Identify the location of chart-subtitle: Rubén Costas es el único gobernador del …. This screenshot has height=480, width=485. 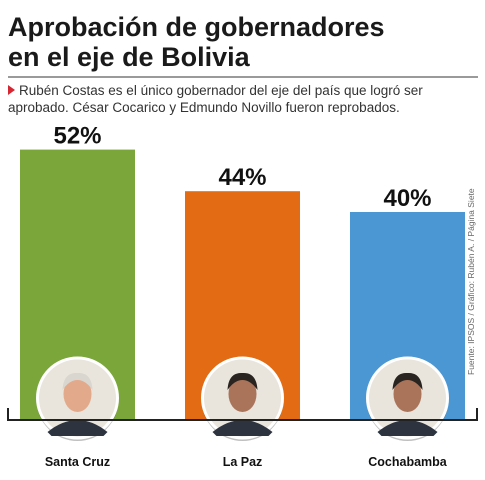
(239, 99).